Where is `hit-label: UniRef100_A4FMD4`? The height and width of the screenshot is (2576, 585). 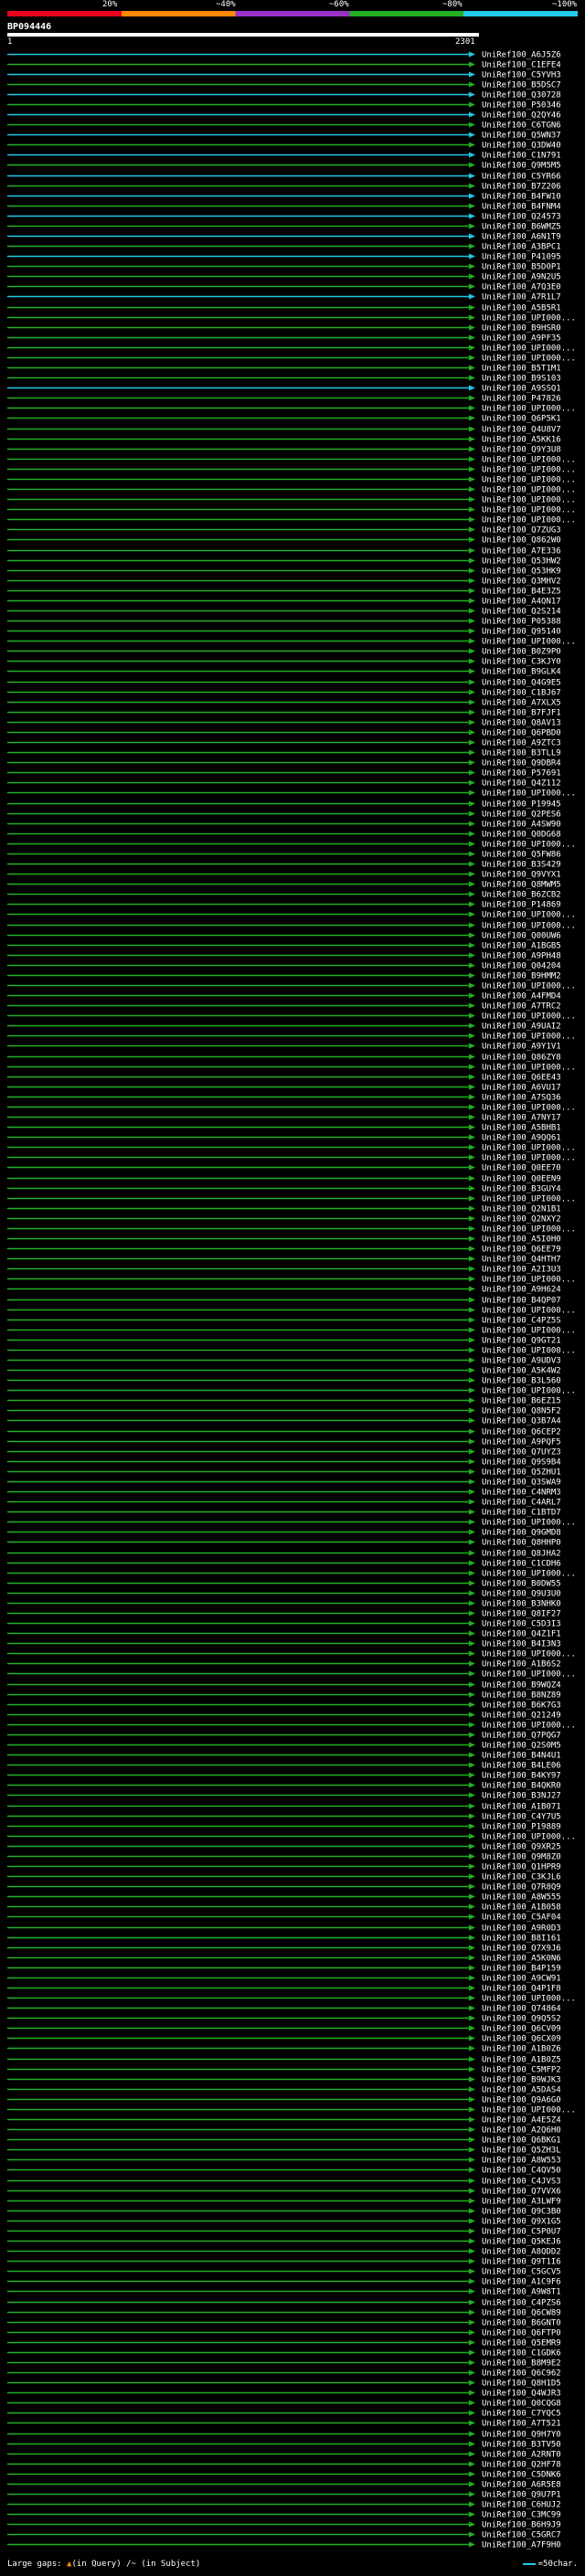 hit-label: UniRef100_A4FMD4 is located at coordinates (521, 997).